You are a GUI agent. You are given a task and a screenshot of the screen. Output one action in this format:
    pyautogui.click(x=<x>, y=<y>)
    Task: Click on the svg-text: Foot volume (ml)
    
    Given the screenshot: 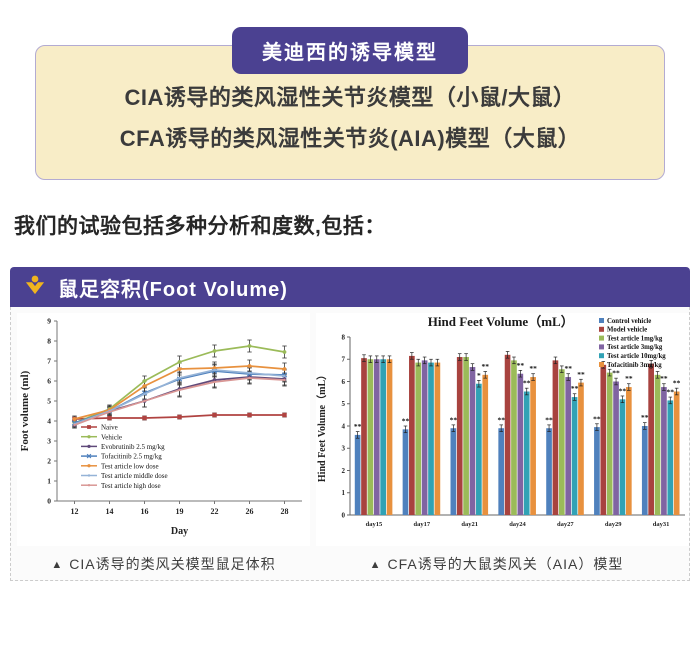 What is the action you would take?
    pyautogui.click(x=25, y=411)
    